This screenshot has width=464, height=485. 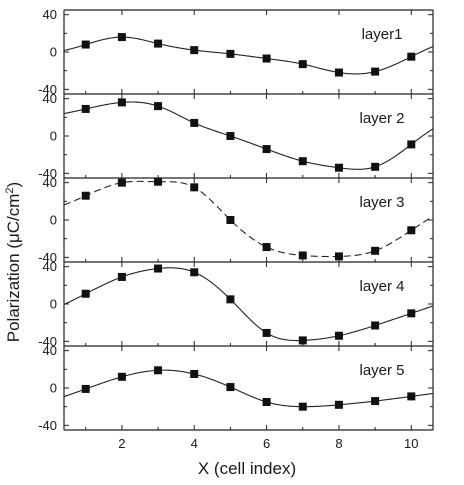 I want to click on x-tick-label: 10, so click(x=411, y=443).